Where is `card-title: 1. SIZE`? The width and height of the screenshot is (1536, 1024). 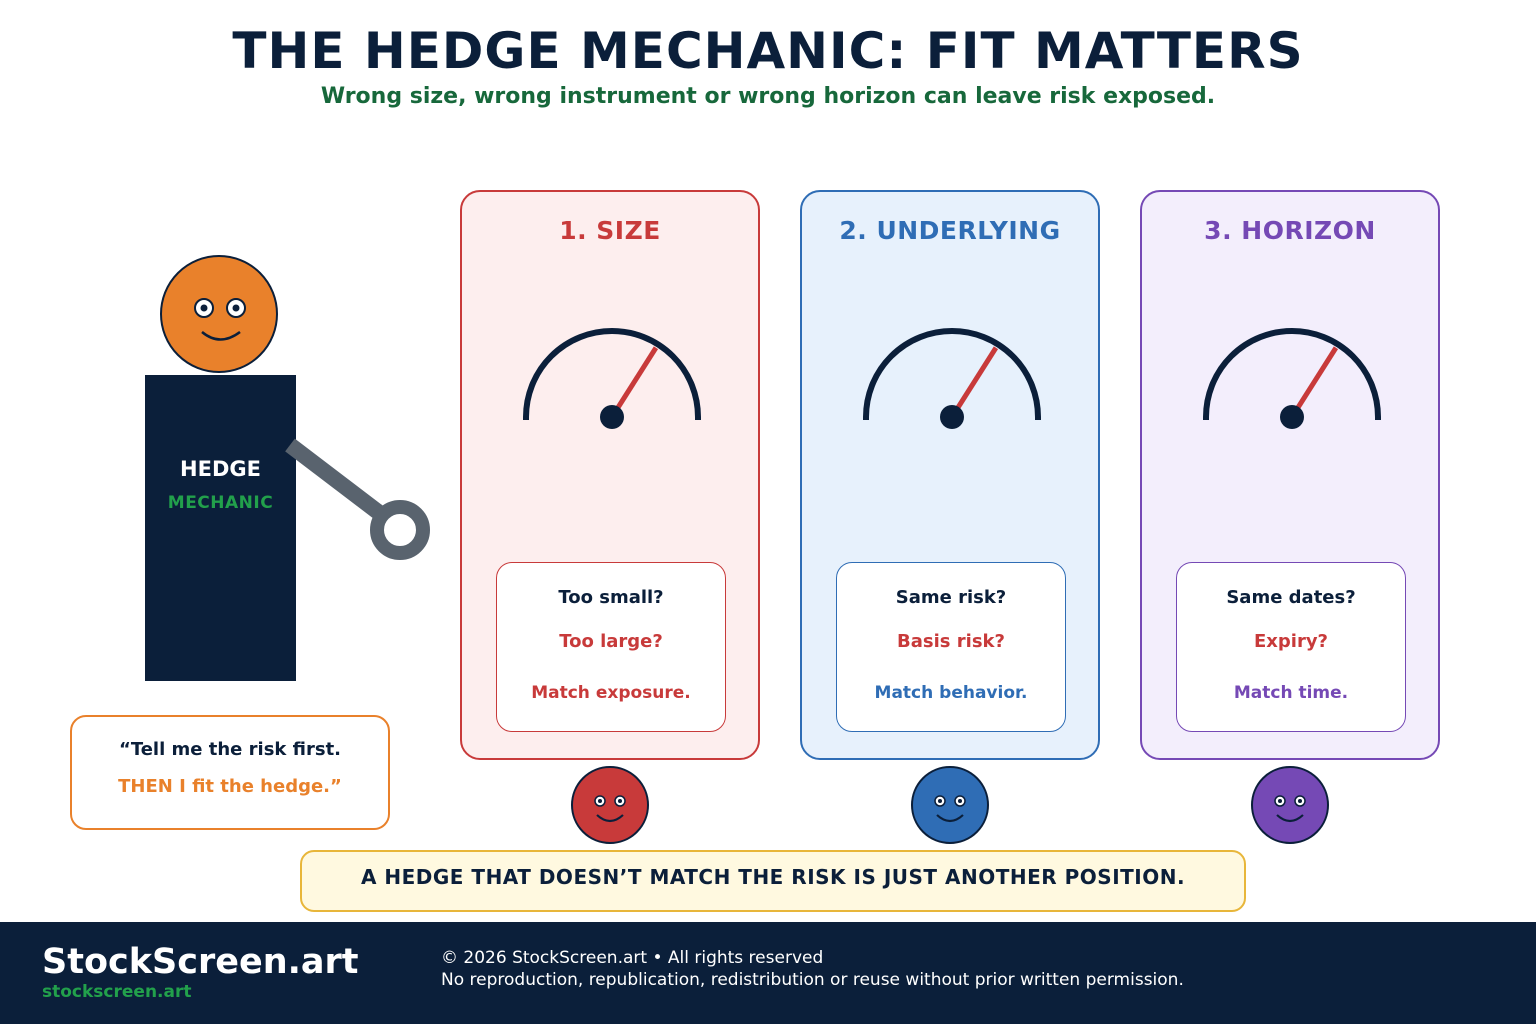 card-title: 1. SIZE is located at coordinates (610, 230).